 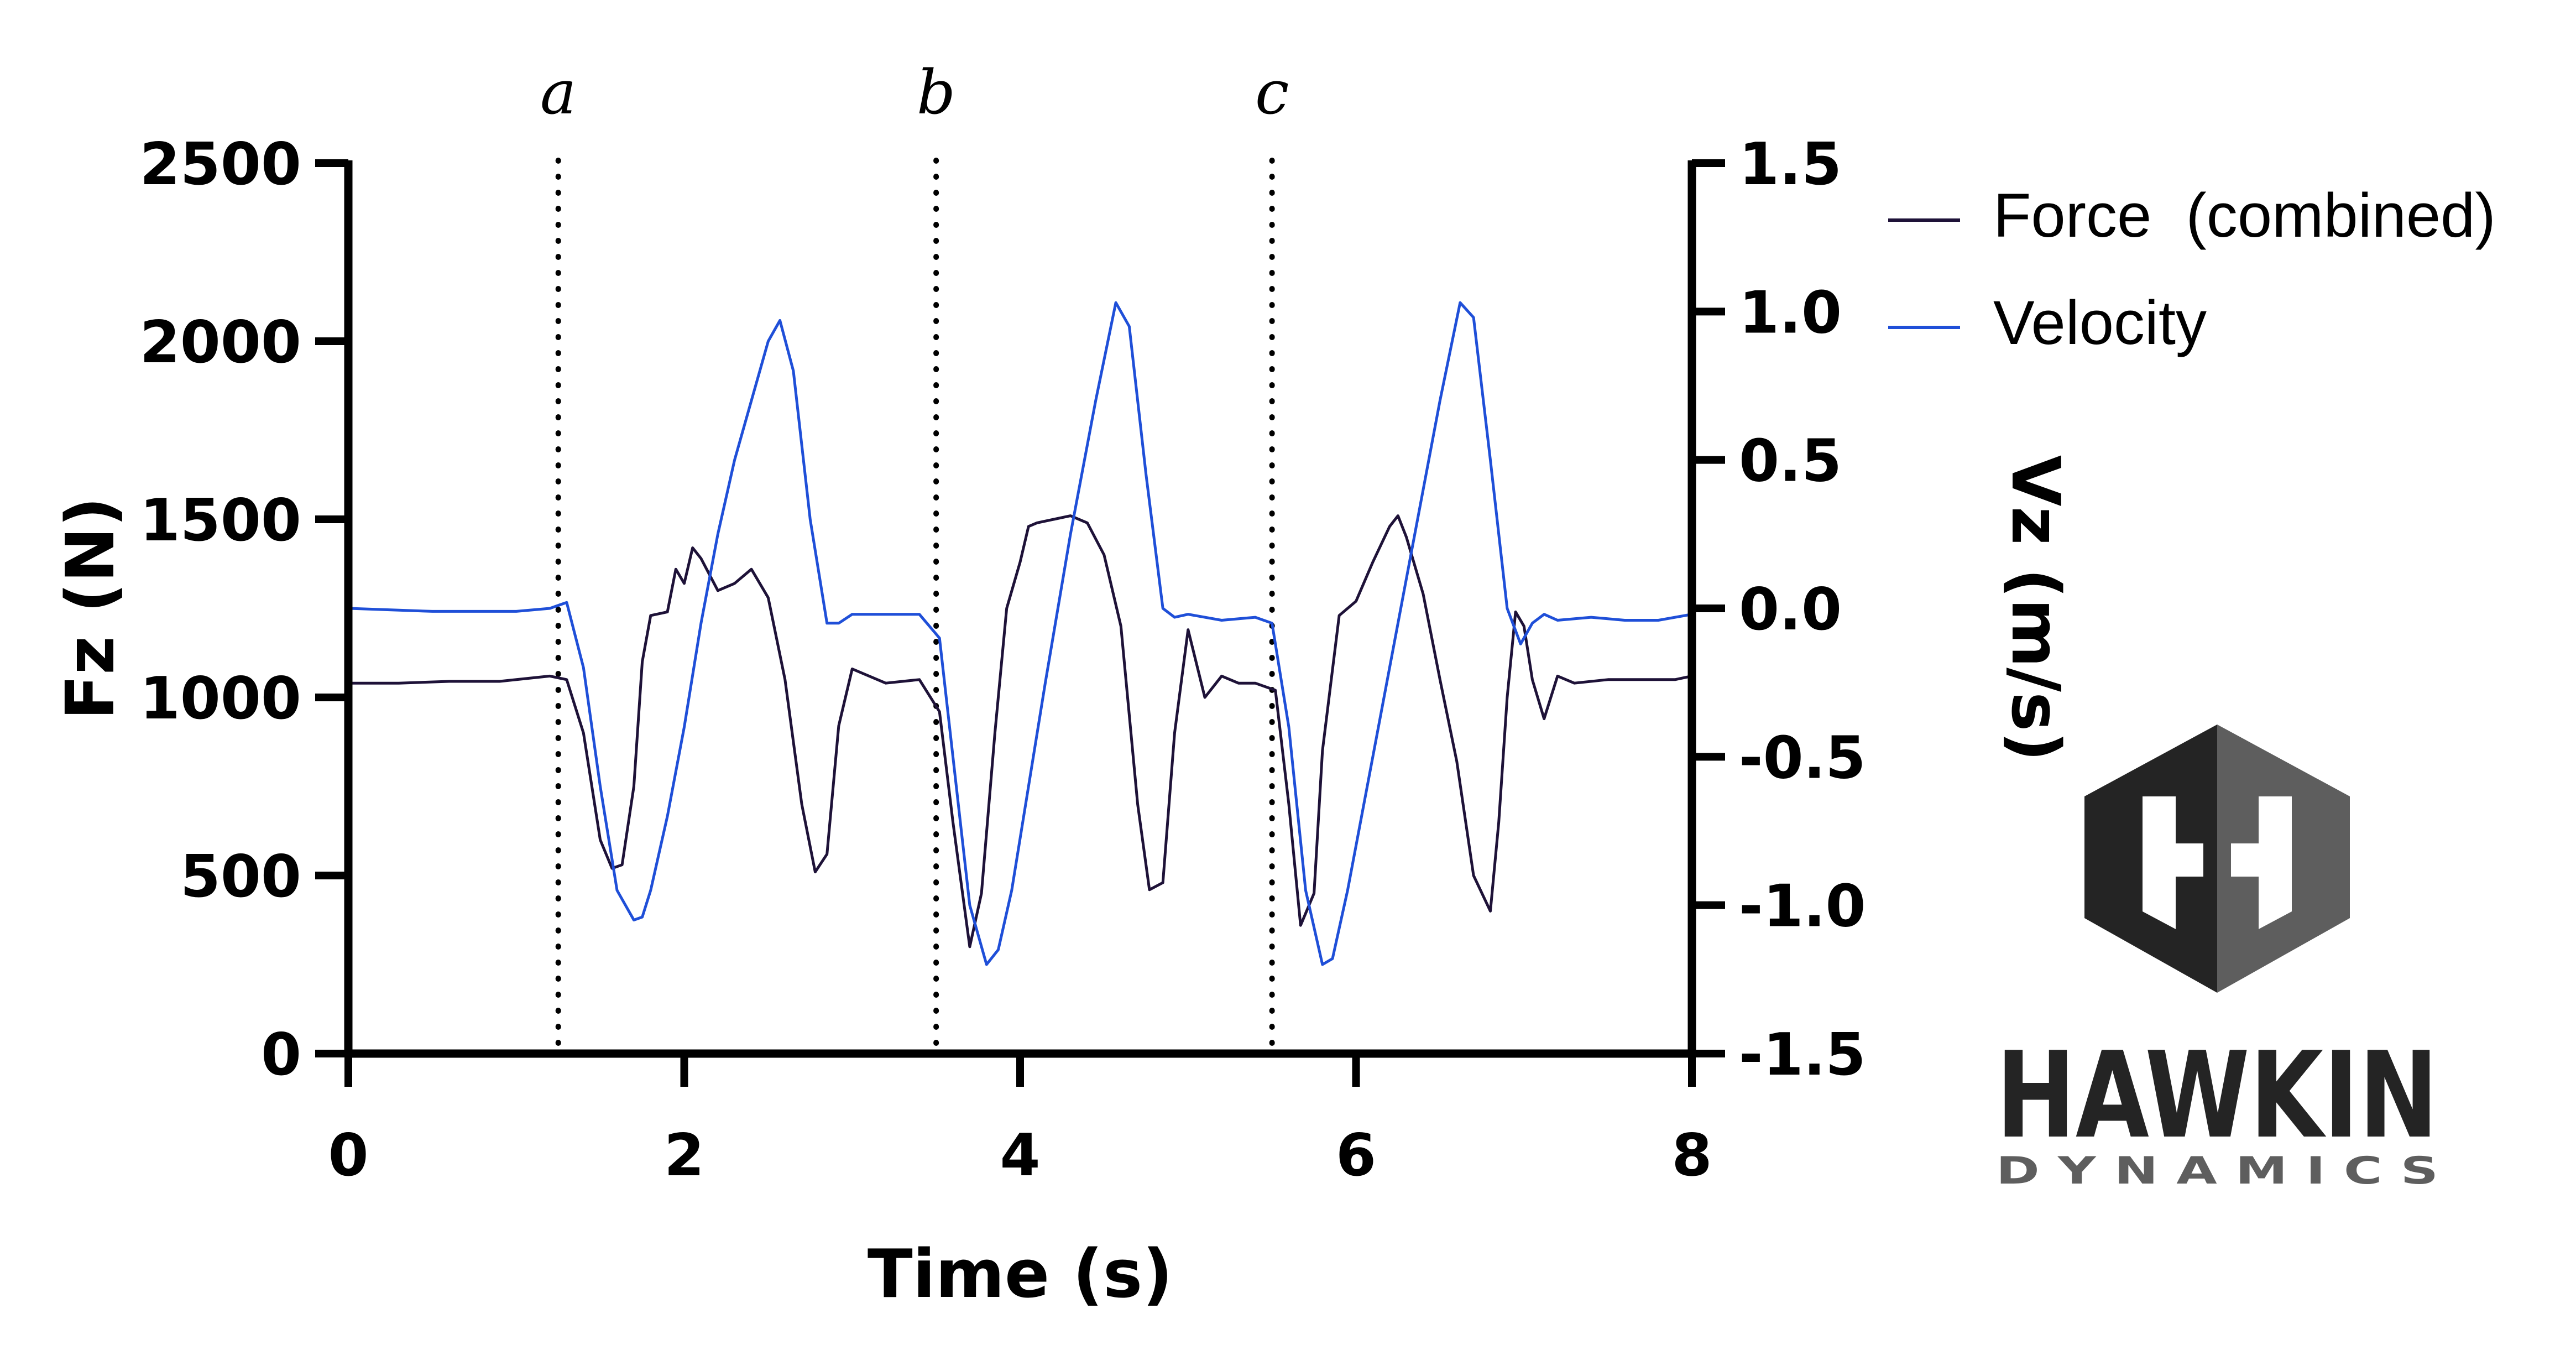 I want to click on x-axis-ticks: 0 2 4 6 8, so click(x=1020, y=1121).